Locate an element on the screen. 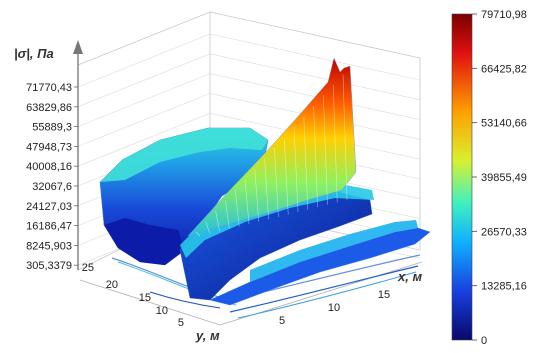 This screenshot has width=541, height=353. colorbar is located at coordinates (462, 177).